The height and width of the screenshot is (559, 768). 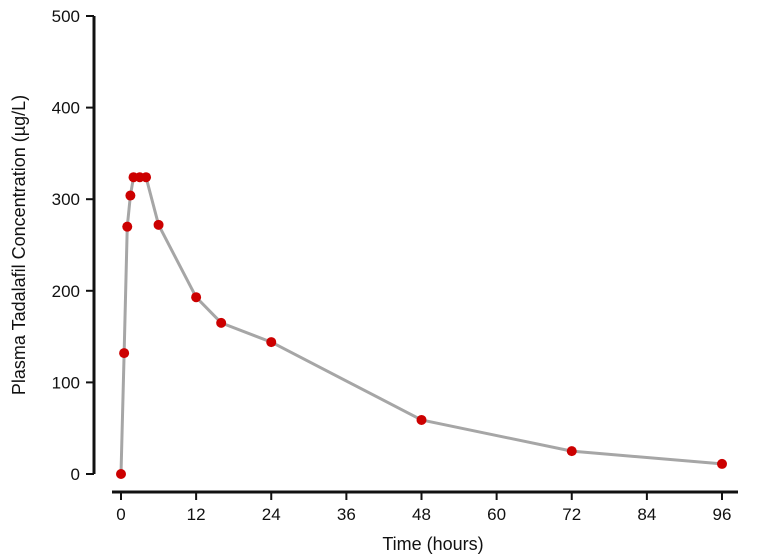 I want to click on x-axis-ticks: 0 12 24 36 48 60 72 84 96, so click(x=423, y=508).